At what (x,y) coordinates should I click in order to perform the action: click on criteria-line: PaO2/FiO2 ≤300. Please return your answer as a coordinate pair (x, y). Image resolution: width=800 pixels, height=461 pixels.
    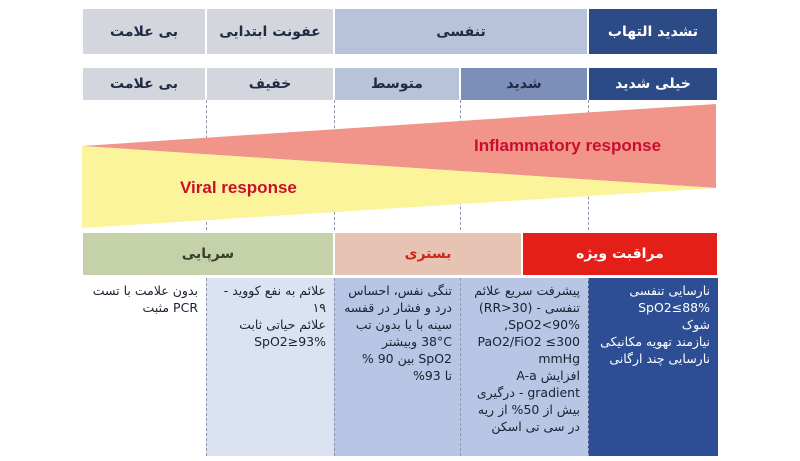
    Looking at the image, I should click on (529, 341).